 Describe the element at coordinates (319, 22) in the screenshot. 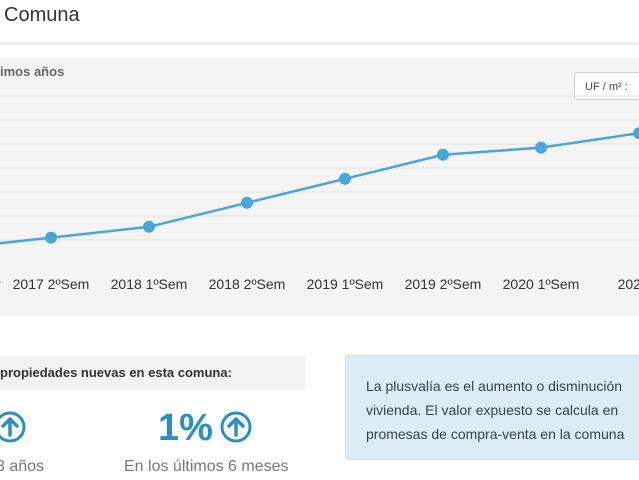

I see `page-header: Comuna` at that location.